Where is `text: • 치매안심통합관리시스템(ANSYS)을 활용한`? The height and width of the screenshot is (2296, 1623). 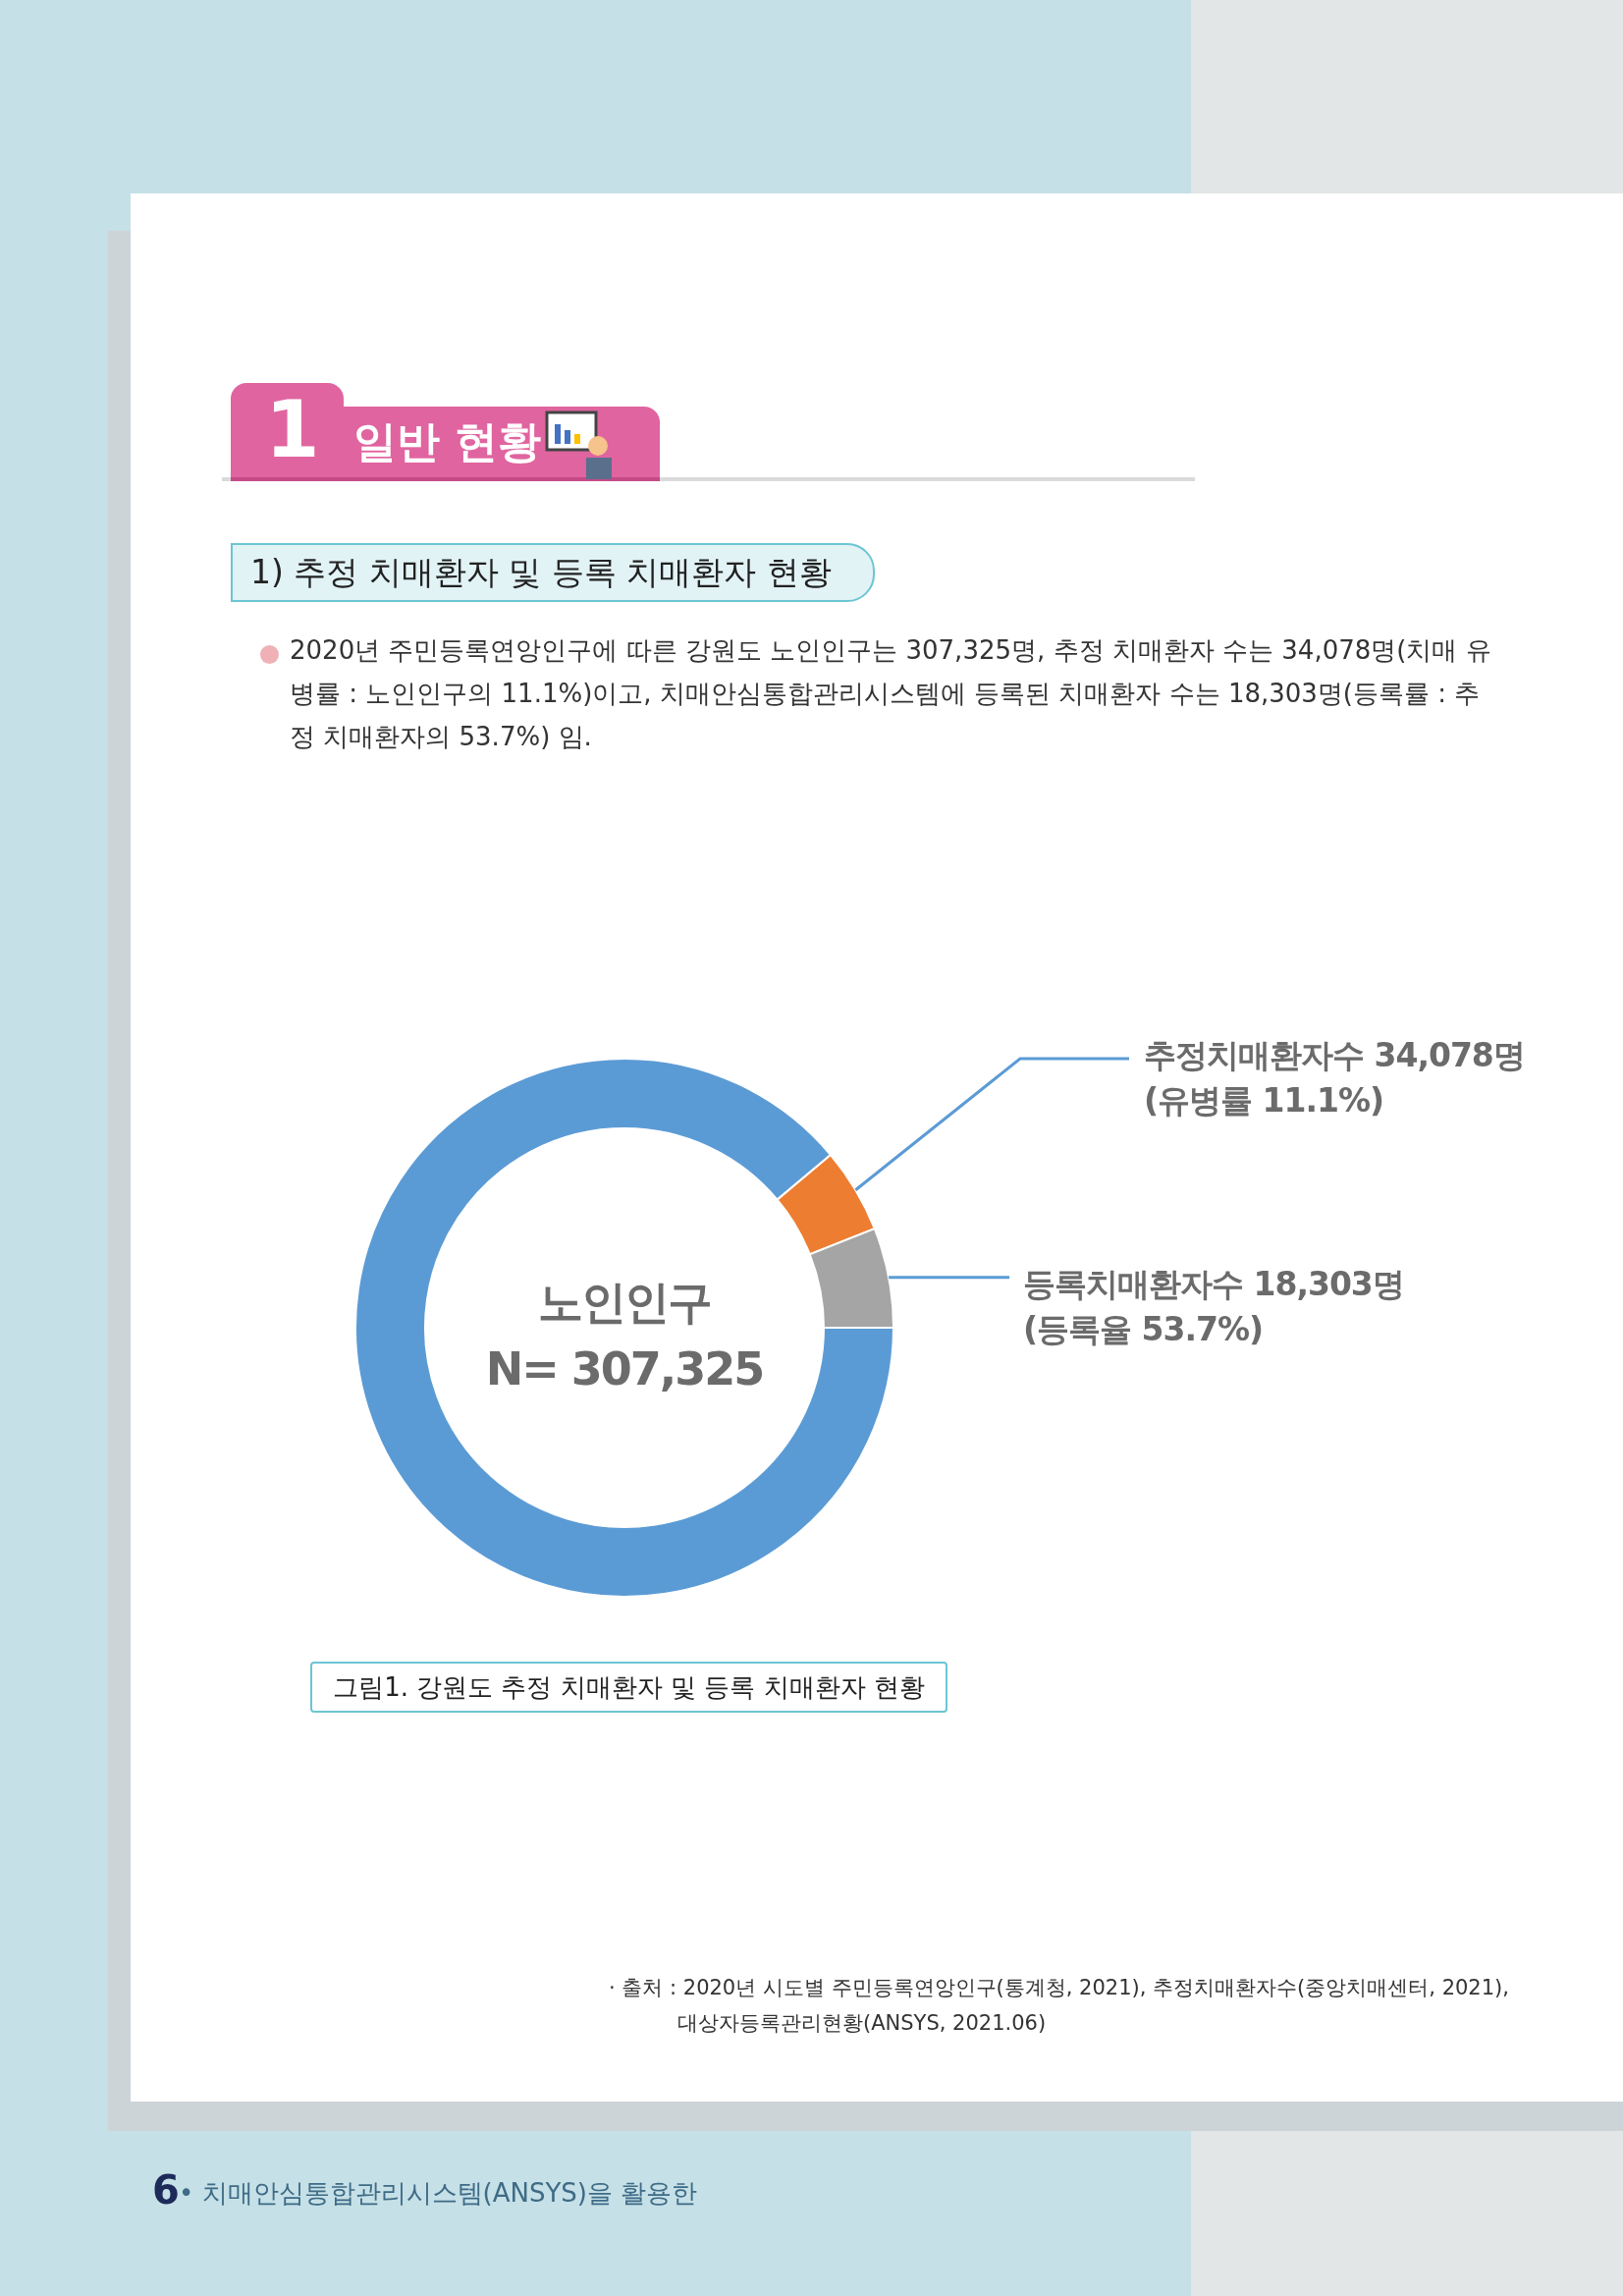 text: • 치매안심통합관리시스템(ANSYS)을 활용한 is located at coordinates (439, 2193).